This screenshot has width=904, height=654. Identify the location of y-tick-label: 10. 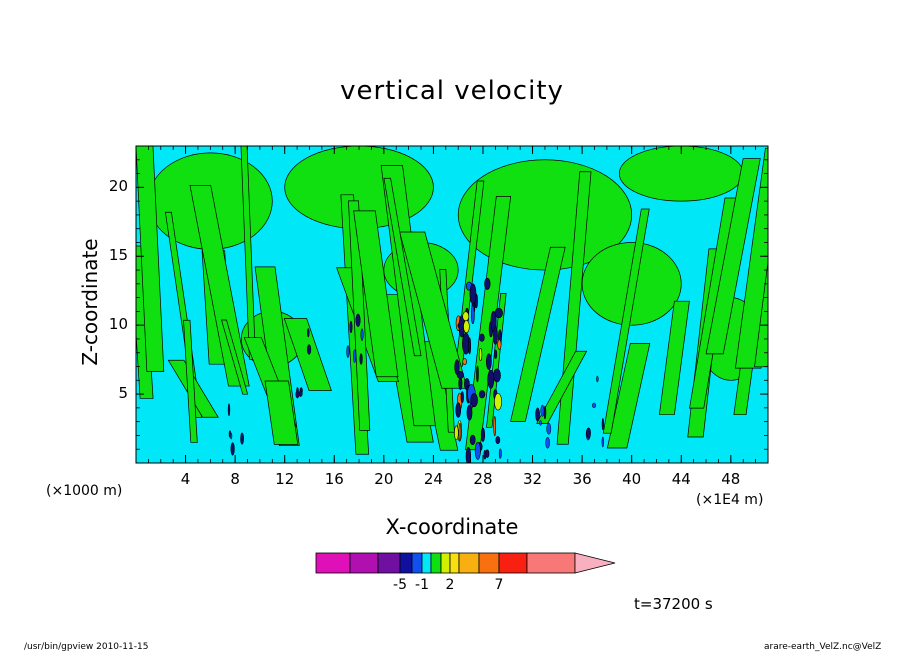
(118, 324).